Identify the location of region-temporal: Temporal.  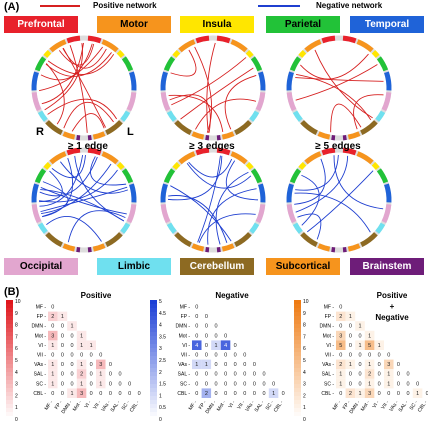
(387, 24).